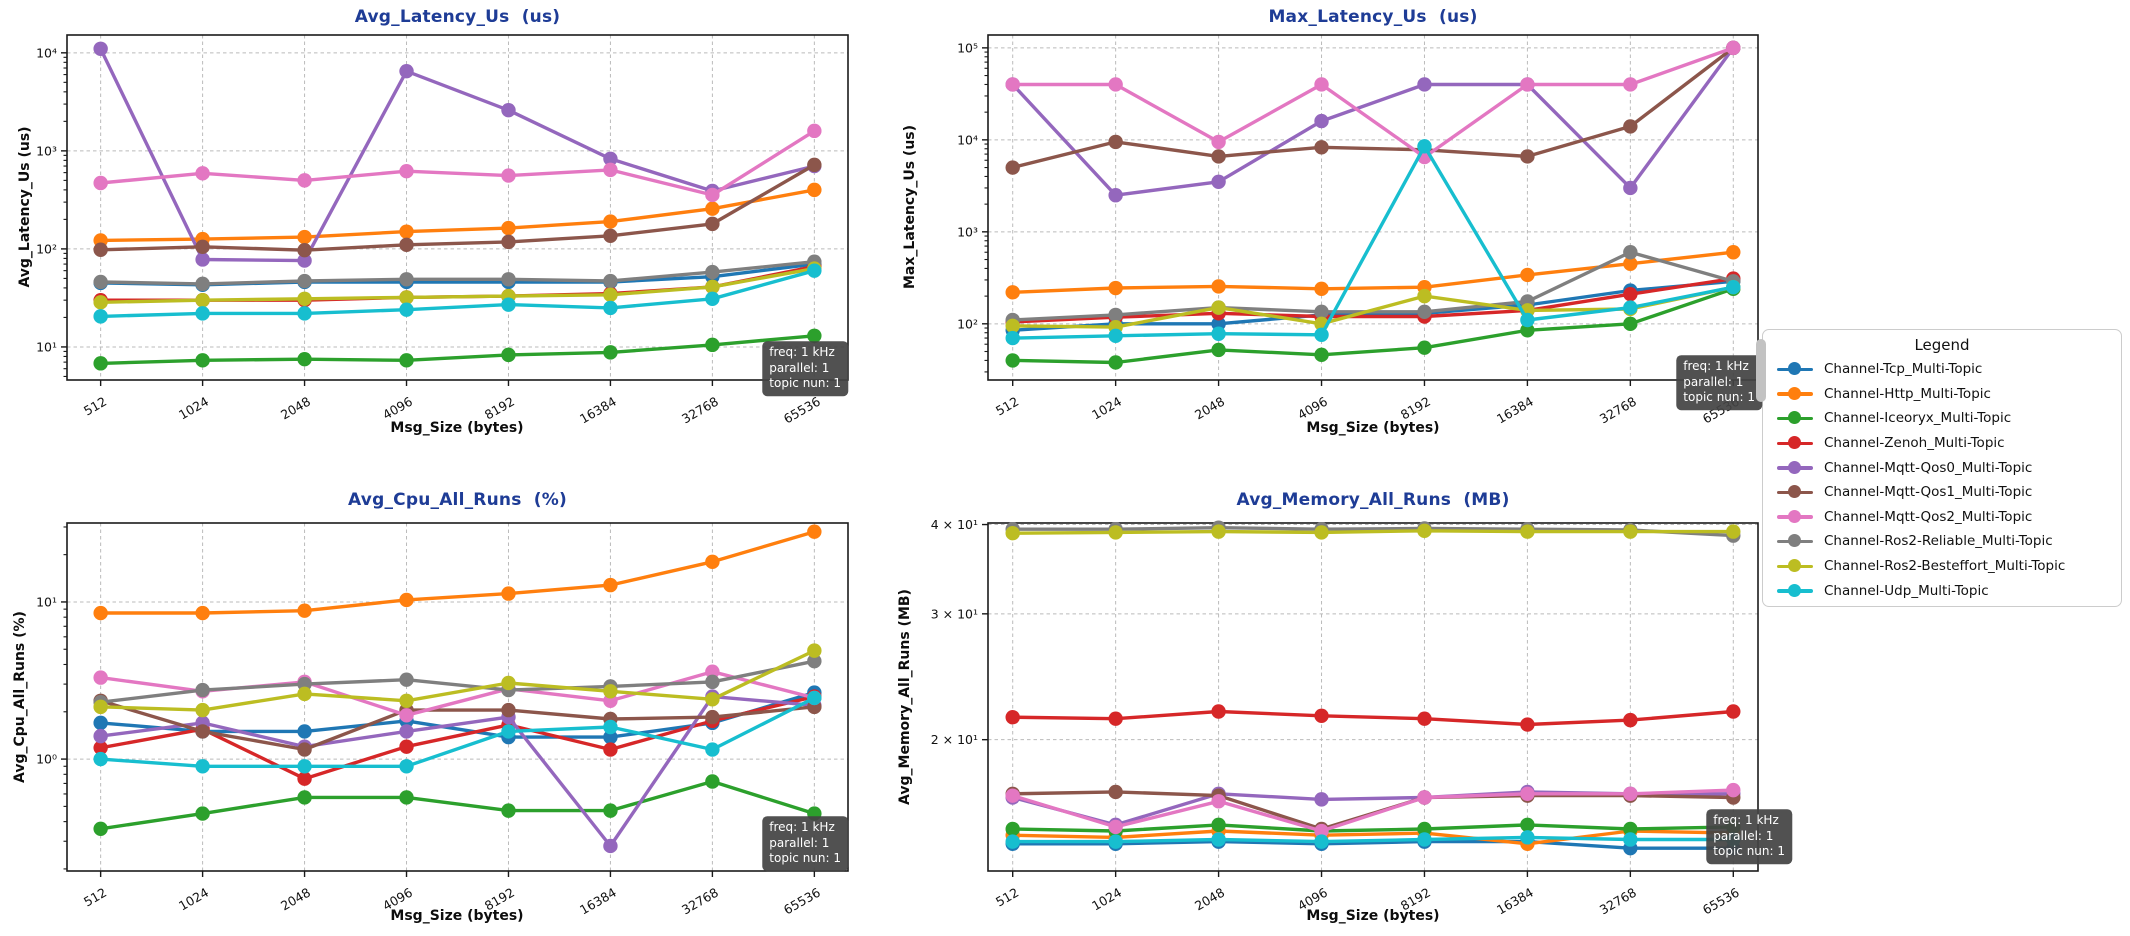 The height and width of the screenshot is (936, 2130). Describe the element at coordinates (1907, 393) in the screenshot. I see `legend-item-label: Channel-Http_Multi-Topic` at that location.